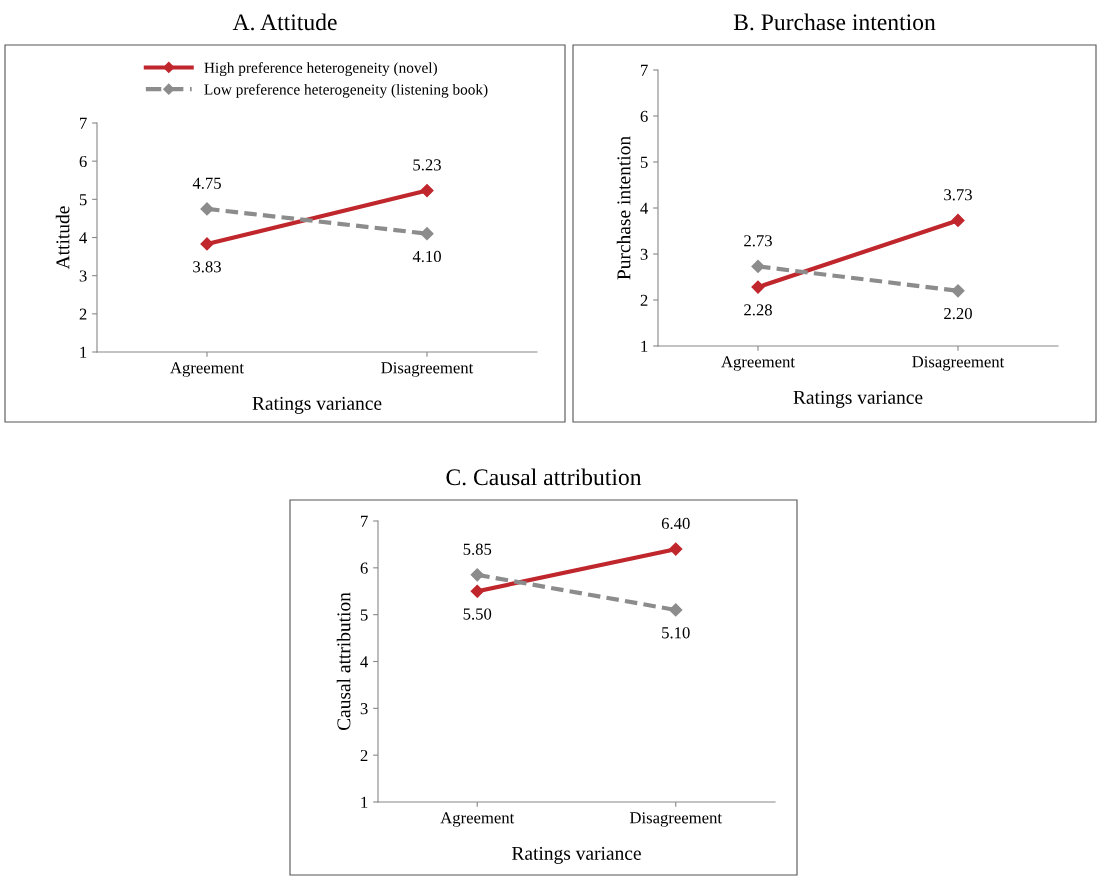  Describe the element at coordinates (758, 241) in the screenshot. I see `data-label: 2.73` at that location.